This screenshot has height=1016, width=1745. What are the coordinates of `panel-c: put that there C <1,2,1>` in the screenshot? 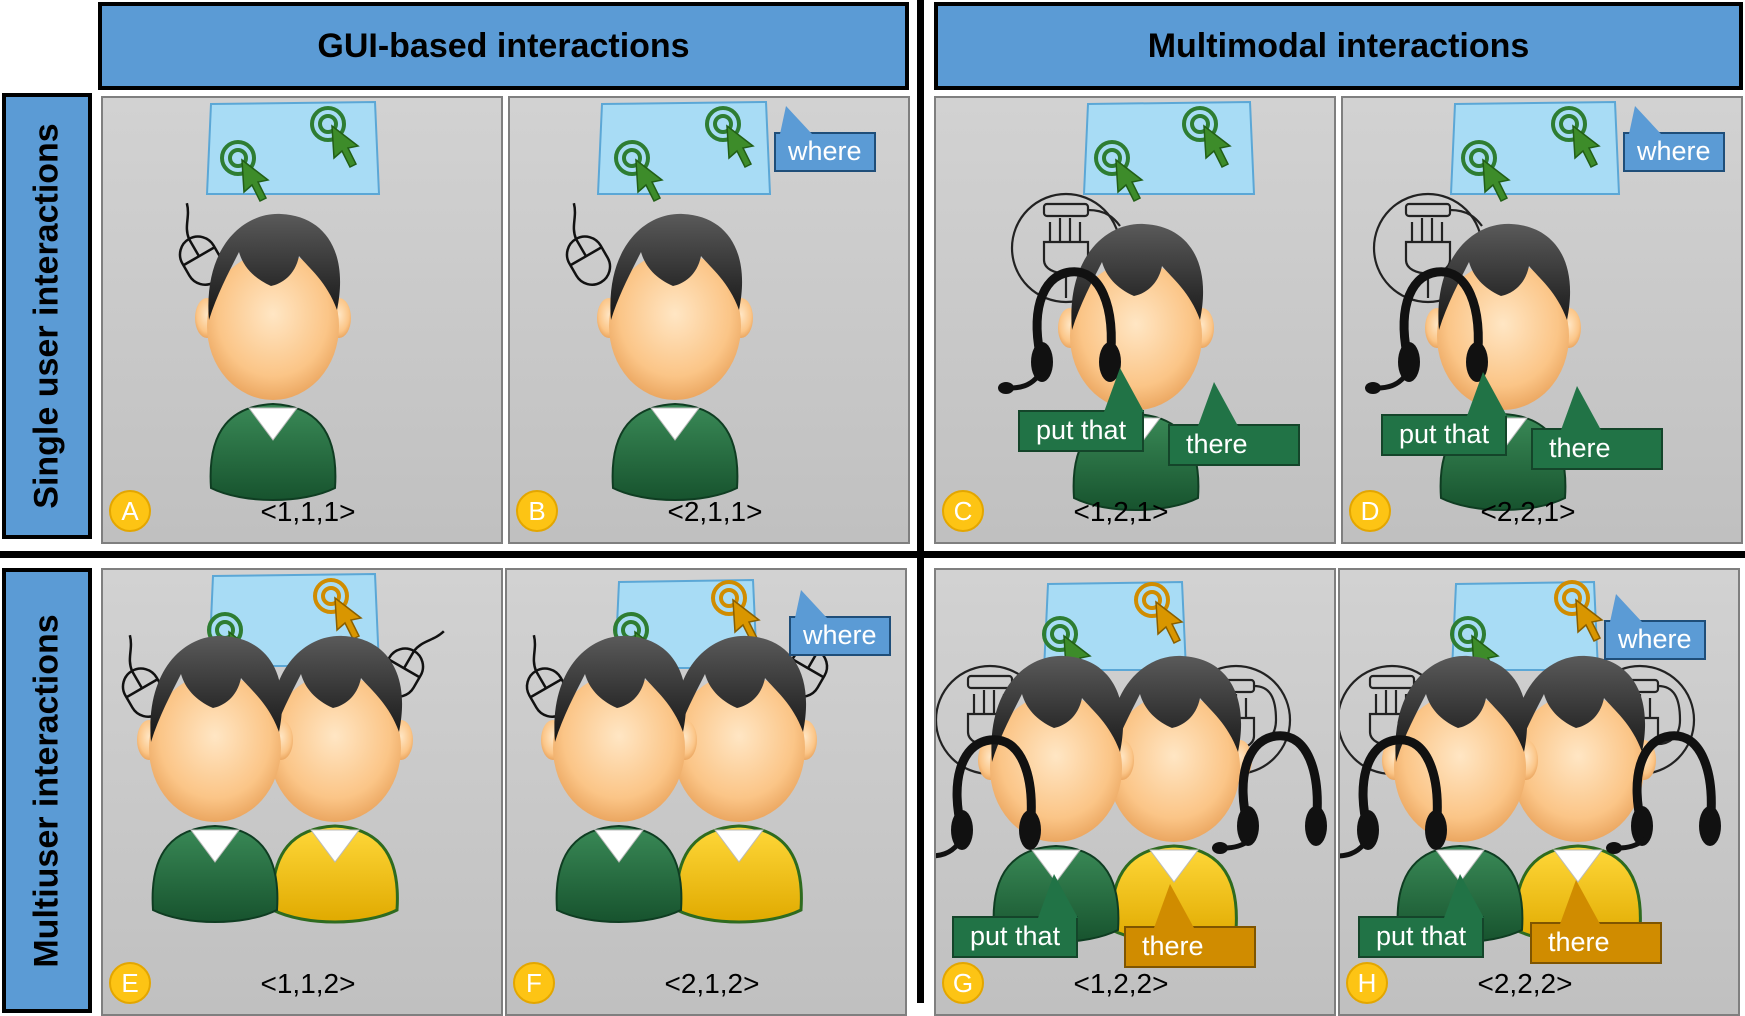 It's located at (1135, 320).